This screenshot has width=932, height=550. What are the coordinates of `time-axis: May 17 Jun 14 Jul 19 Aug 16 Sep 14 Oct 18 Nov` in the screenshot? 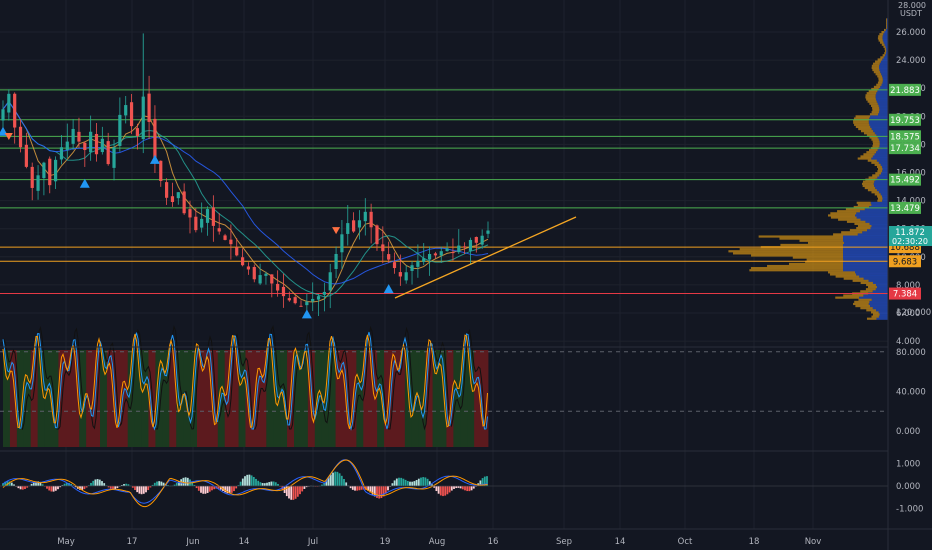 It's located at (439, 542).